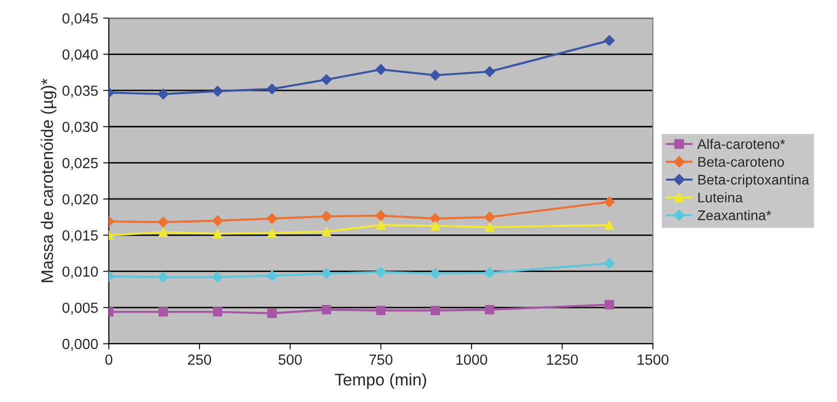  I want to click on x-tick-label: 1000, so click(472, 359).